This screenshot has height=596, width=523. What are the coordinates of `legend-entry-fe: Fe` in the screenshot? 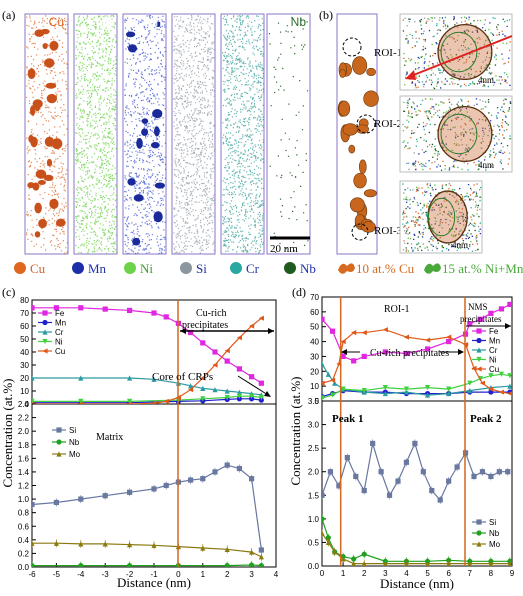 It's located at (51, 313).